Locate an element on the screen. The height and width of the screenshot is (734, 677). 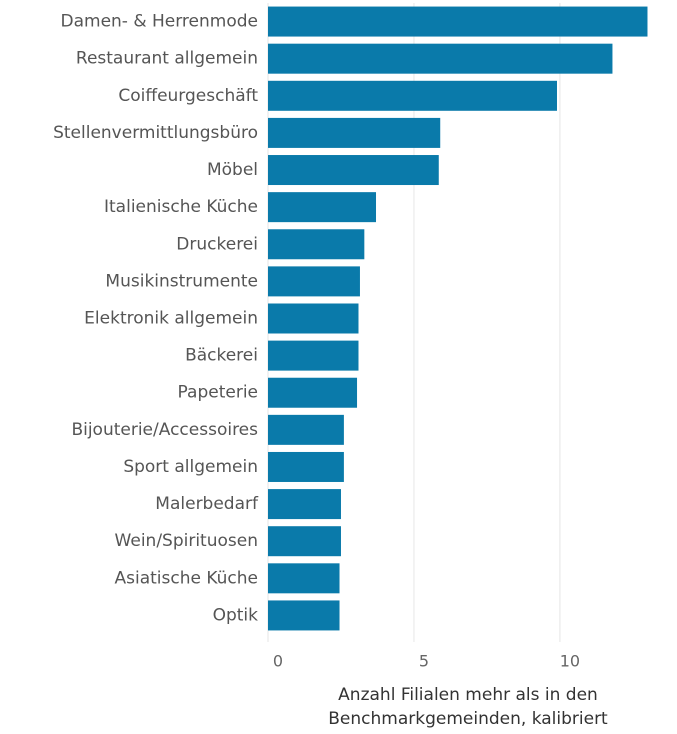
x-tick-label: 10 is located at coordinates (570, 661).